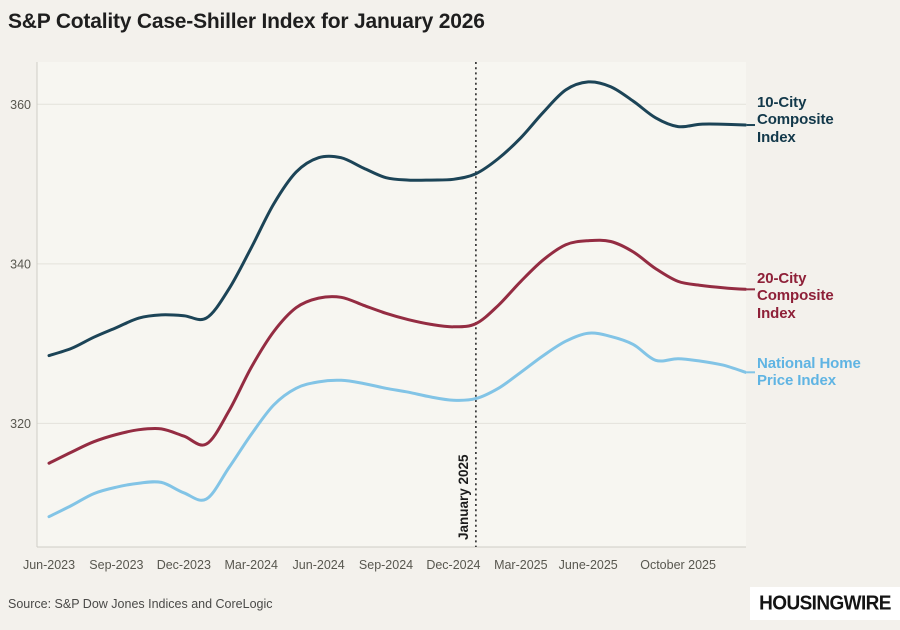  What do you see at coordinates (453, 565) in the screenshot?
I see `x-tick-label: Dec-2024` at bounding box center [453, 565].